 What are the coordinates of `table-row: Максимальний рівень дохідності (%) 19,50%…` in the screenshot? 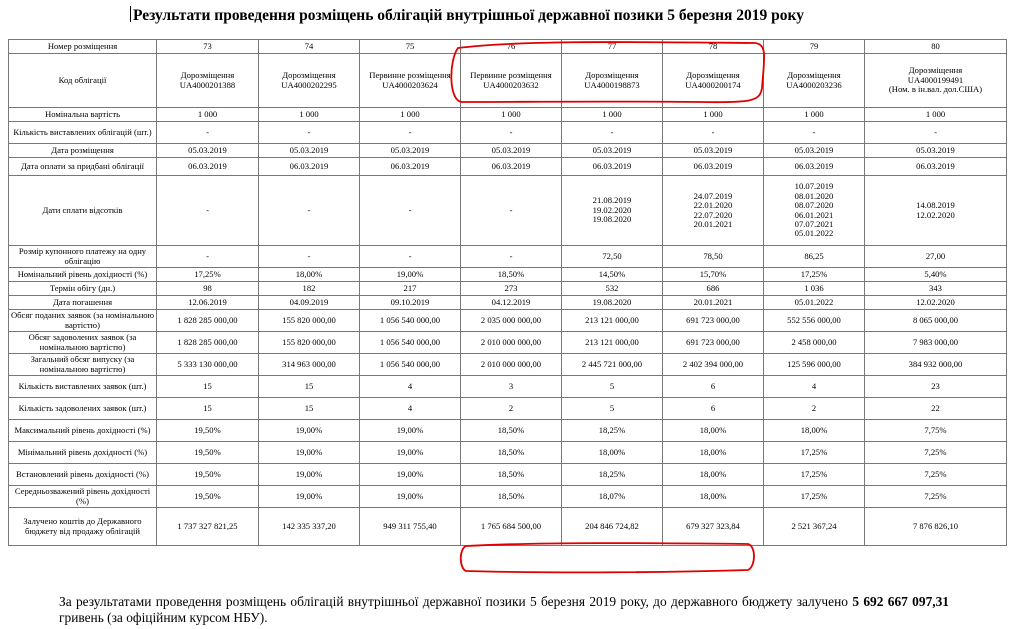 It's located at (507, 430).